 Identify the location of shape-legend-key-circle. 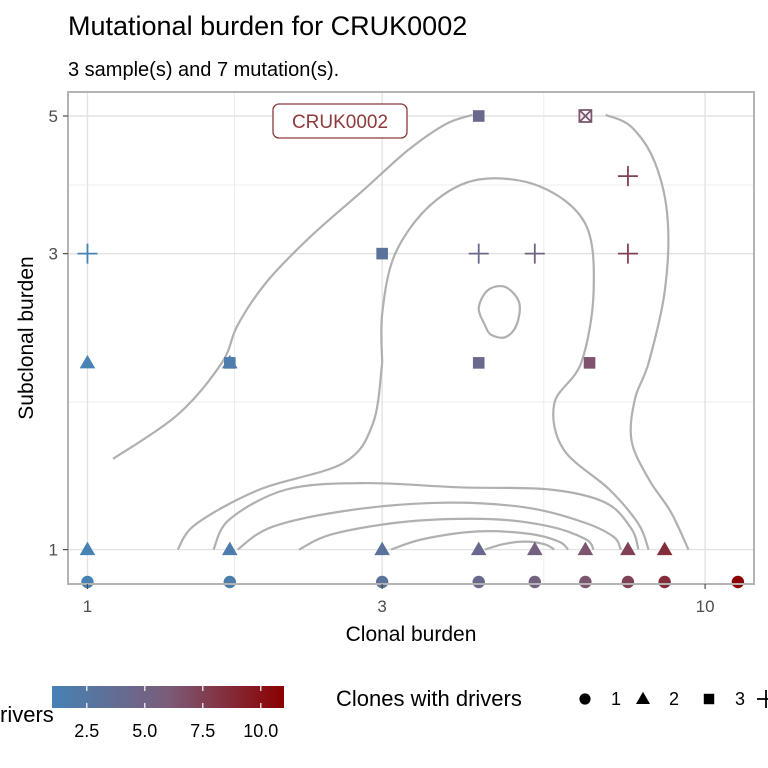
(585, 699).